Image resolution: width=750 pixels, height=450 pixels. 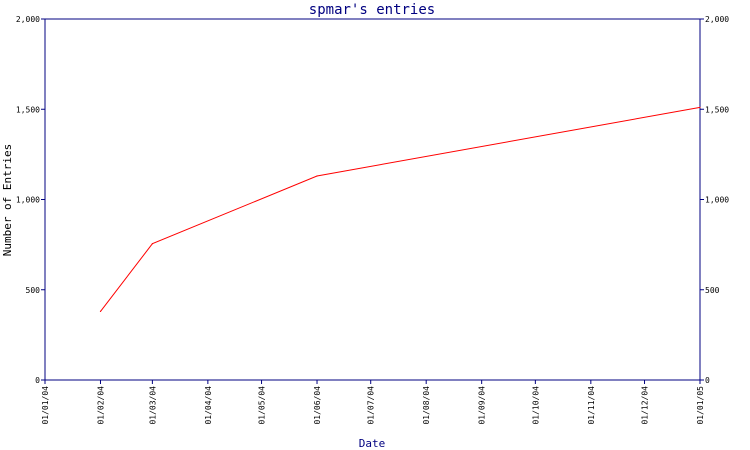 I want to click on x-tick-label: 01/01/04, so click(x=45, y=405).